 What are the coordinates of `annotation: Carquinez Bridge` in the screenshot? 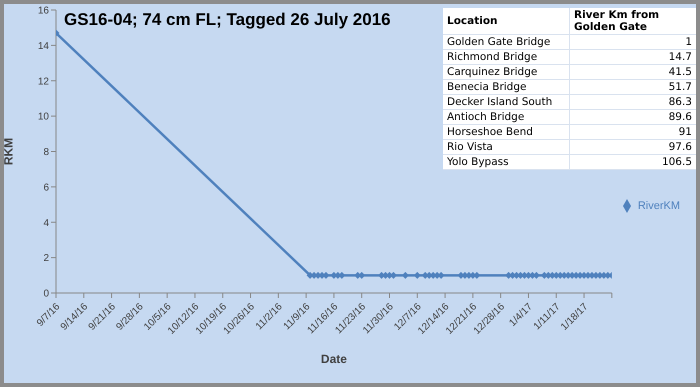 It's located at (506, 72).